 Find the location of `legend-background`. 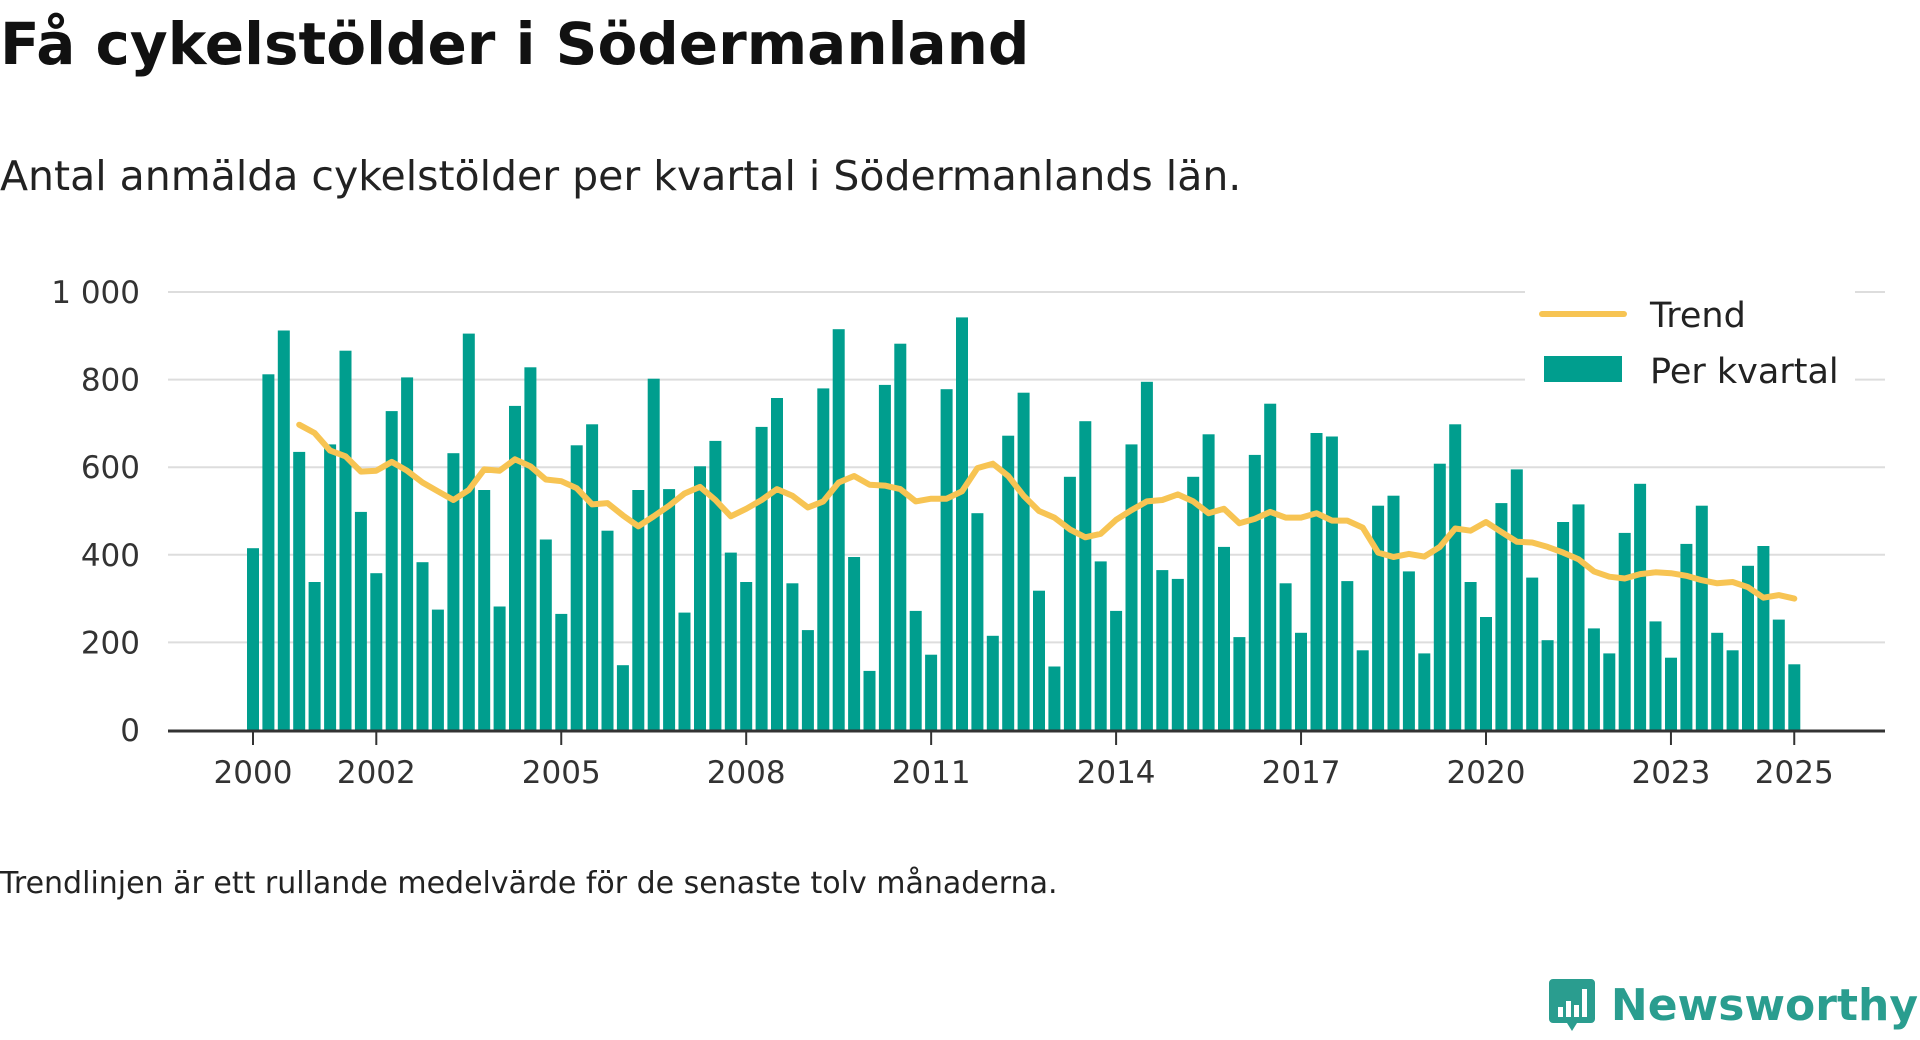

legend-background is located at coordinates (1690, 348).